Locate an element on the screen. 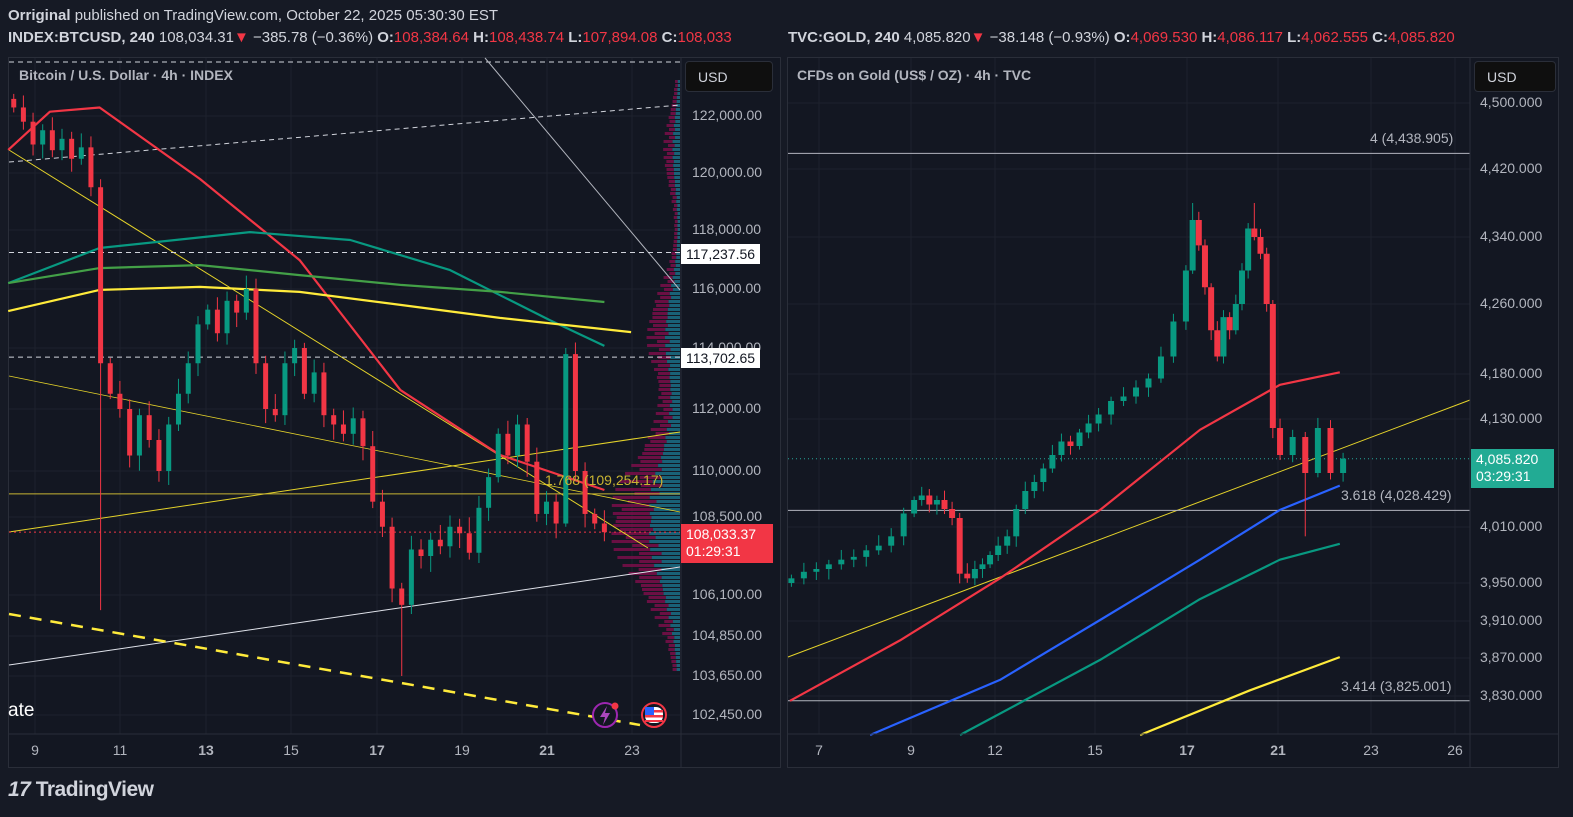 This screenshot has height=817, width=1573. lightning-icon is located at coordinates (605, 715).